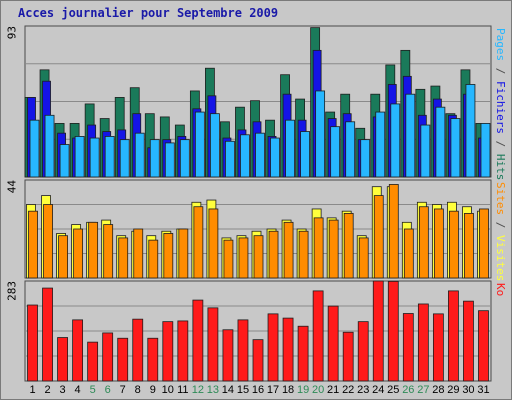  Describe the element at coordinates (438, 390) in the screenshot. I see `x-tick-label: 28` at that location.